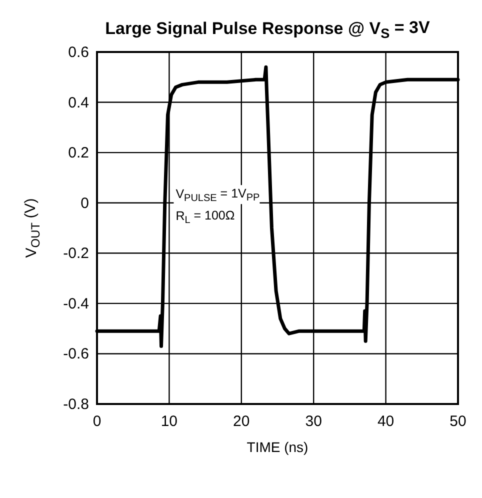 Image resolution: width=482 pixels, height=498 pixels. Describe the element at coordinates (218, 195) in the screenshot. I see `annotation: V$_{PULSE}$ = 1V$_{PP}$` at that location.